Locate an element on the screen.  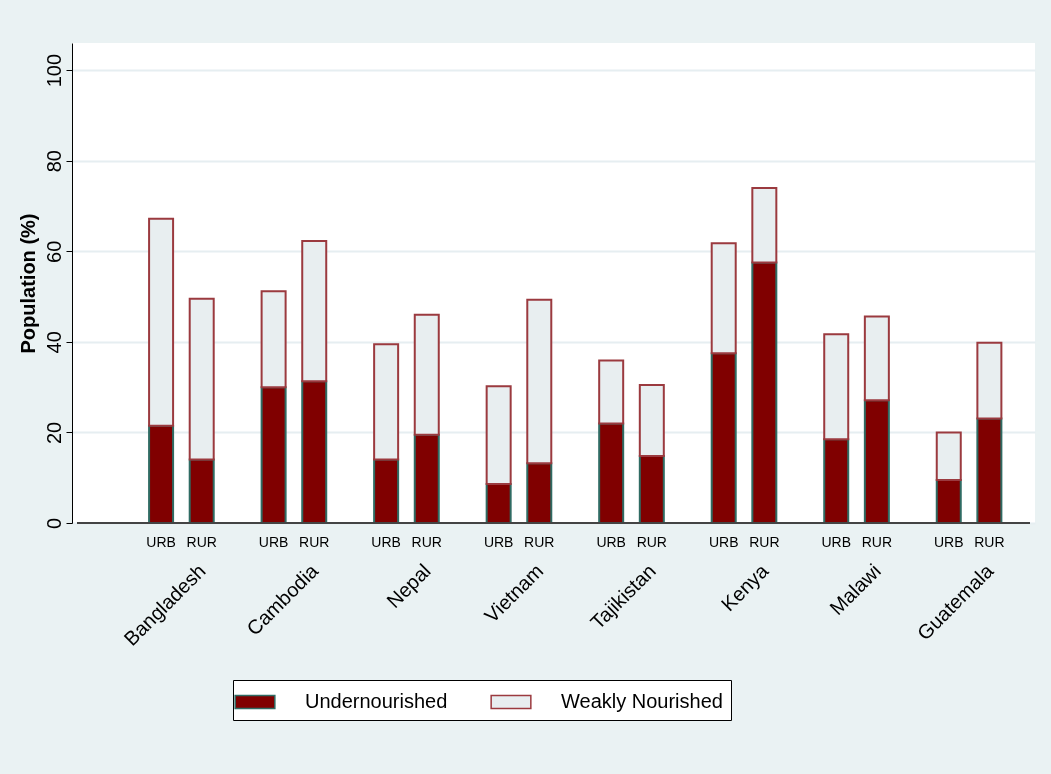
legend-label: Undernourished is located at coordinates (376, 701).